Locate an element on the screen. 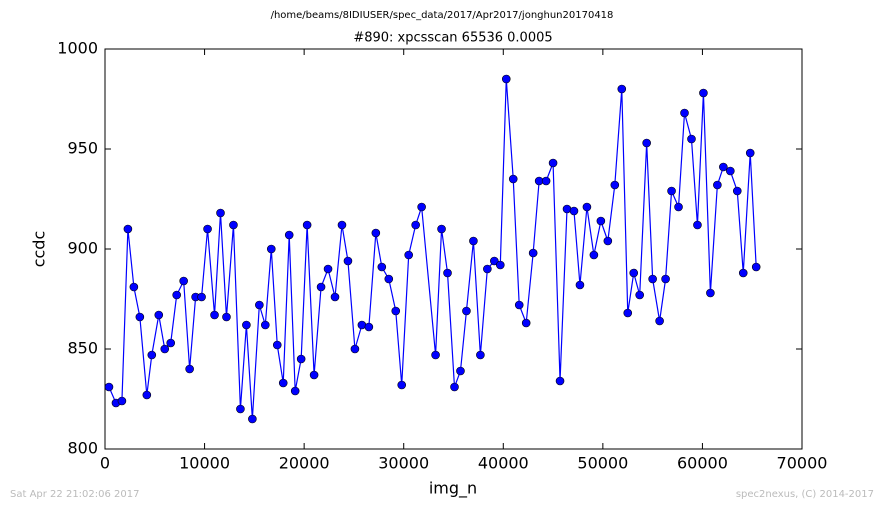  y-tick-label: 850 is located at coordinates (82, 348).